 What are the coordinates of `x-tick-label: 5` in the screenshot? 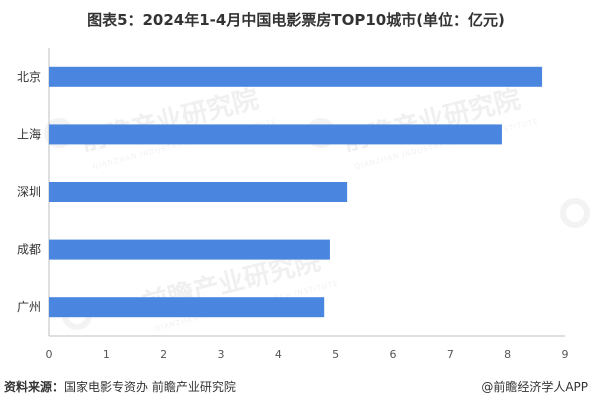 It's located at (335, 354).